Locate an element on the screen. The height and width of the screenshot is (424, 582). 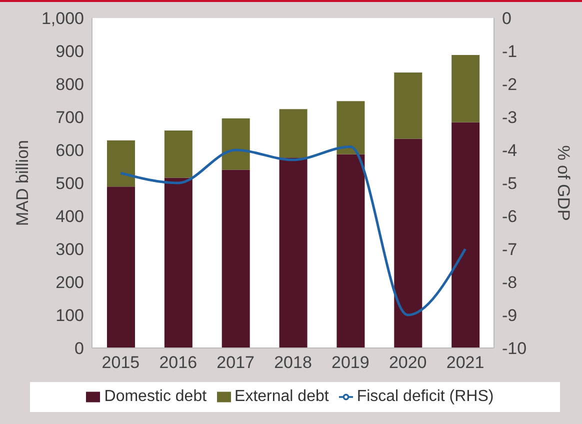
y-tick-label: 600 is located at coordinates (70, 150).